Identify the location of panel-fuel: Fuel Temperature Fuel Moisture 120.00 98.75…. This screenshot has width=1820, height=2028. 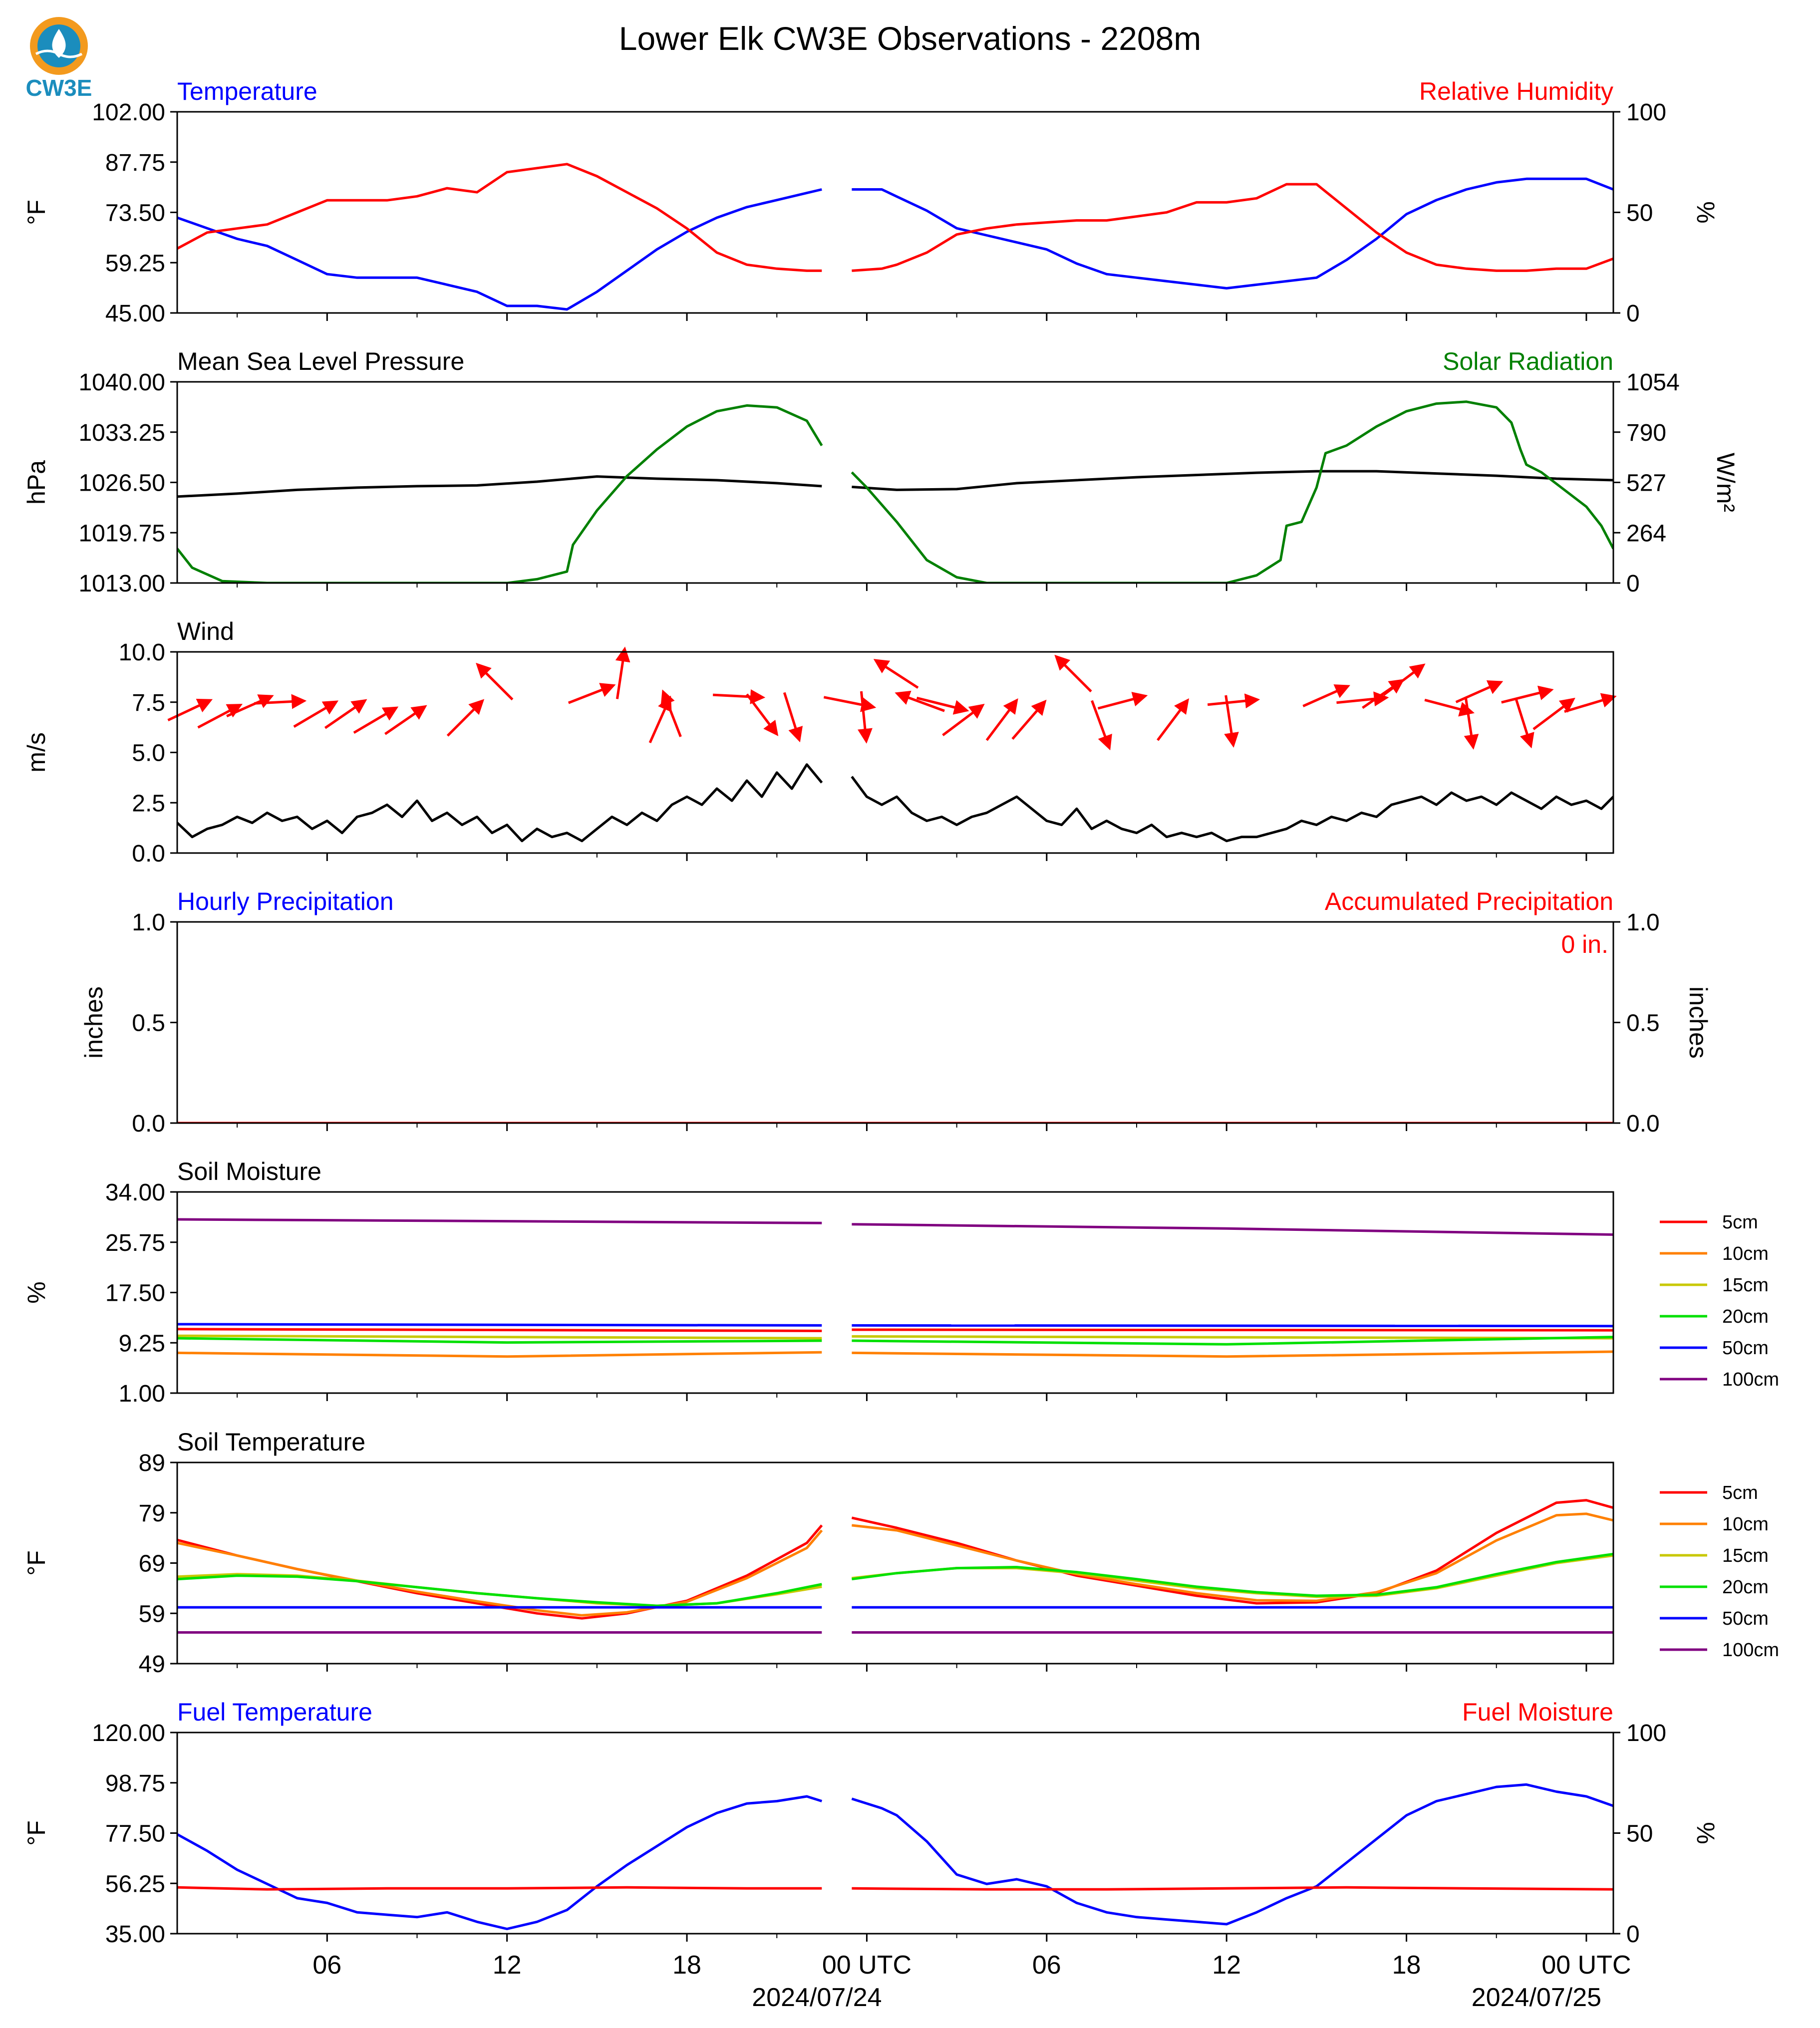
(871, 1823).